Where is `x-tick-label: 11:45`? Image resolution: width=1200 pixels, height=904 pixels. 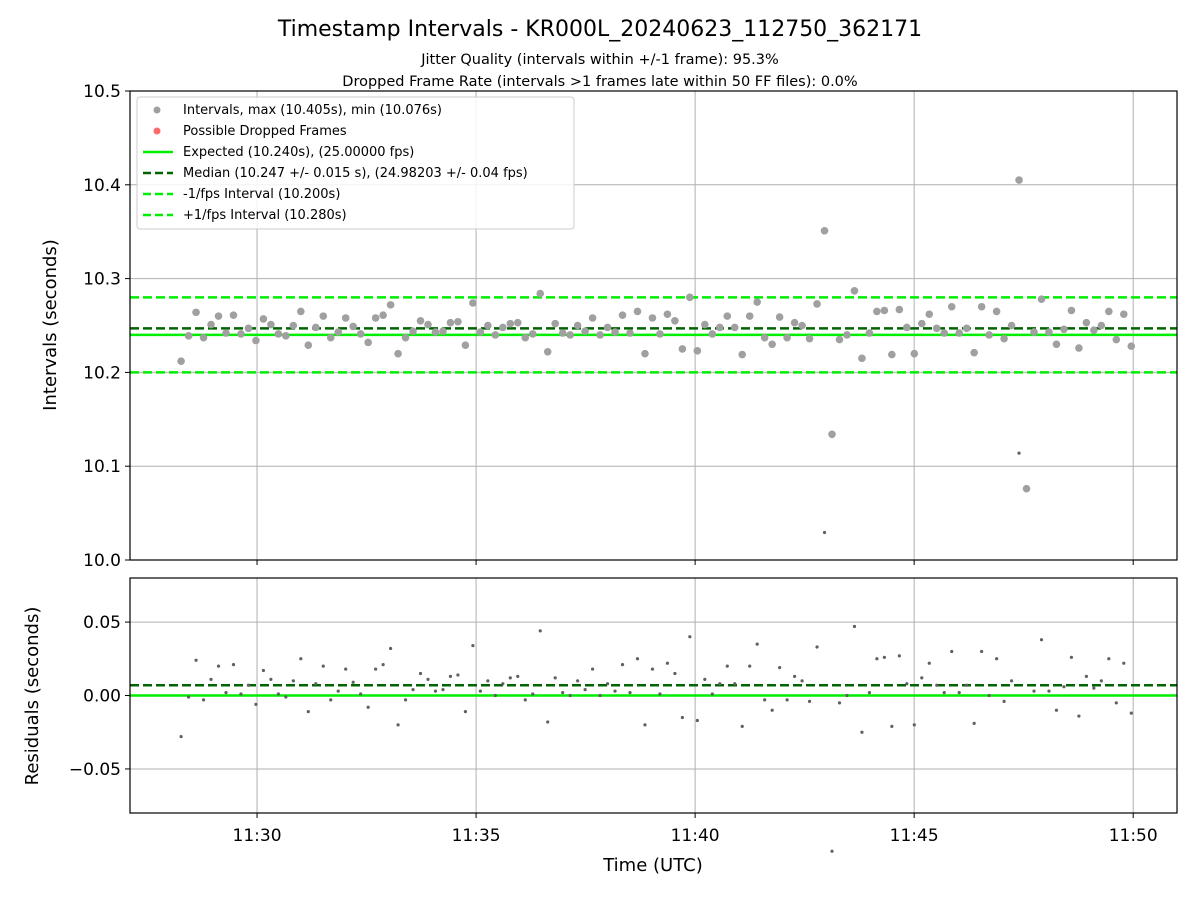
x-tick-label: 11:45 is located at coordinates (914, 836).